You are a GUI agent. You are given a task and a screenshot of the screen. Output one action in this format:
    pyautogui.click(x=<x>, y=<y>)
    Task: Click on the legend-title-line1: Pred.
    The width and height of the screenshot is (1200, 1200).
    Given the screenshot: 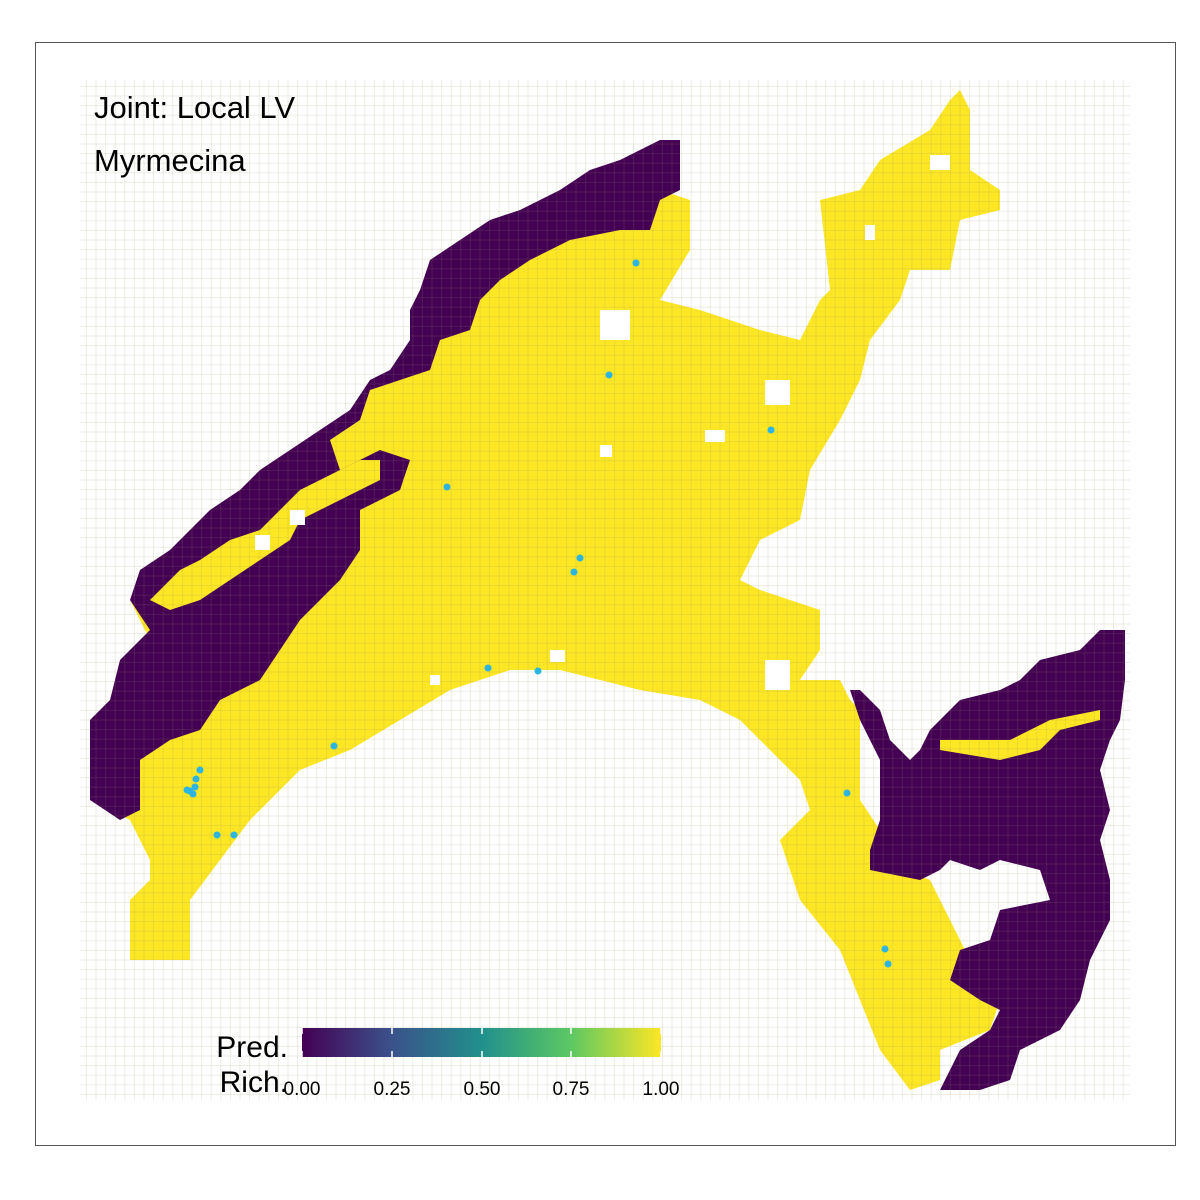 What is the action you would take?
    pyautogui.click(x=252, y=1047)
    